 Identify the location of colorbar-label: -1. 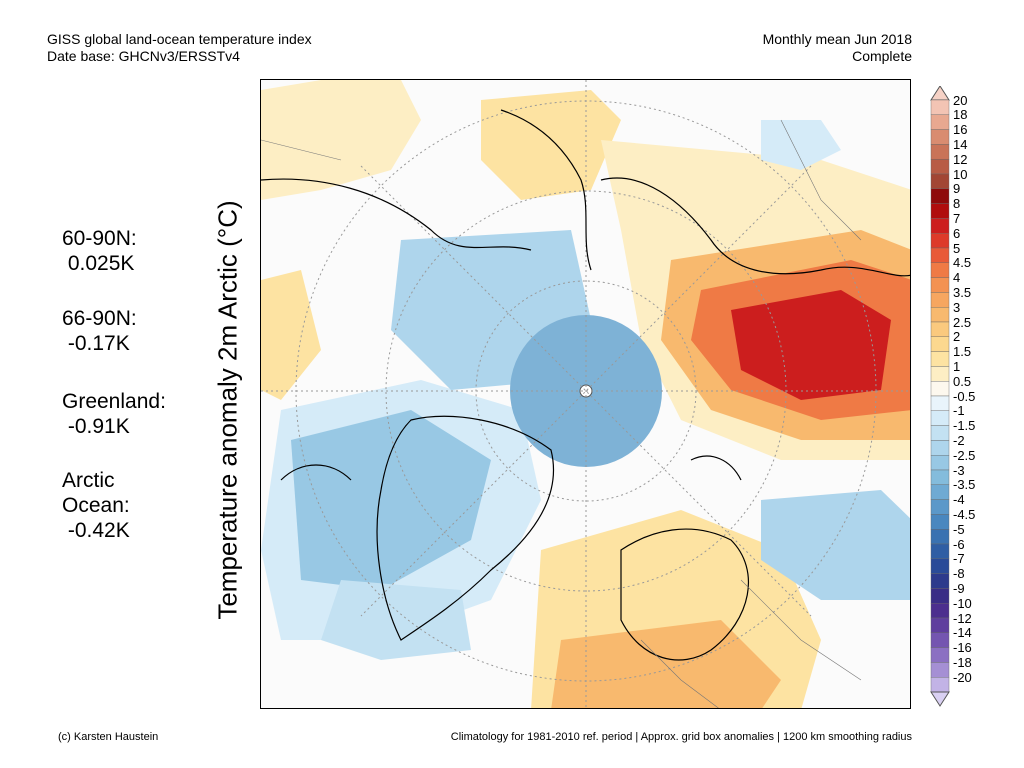
(959, 411).